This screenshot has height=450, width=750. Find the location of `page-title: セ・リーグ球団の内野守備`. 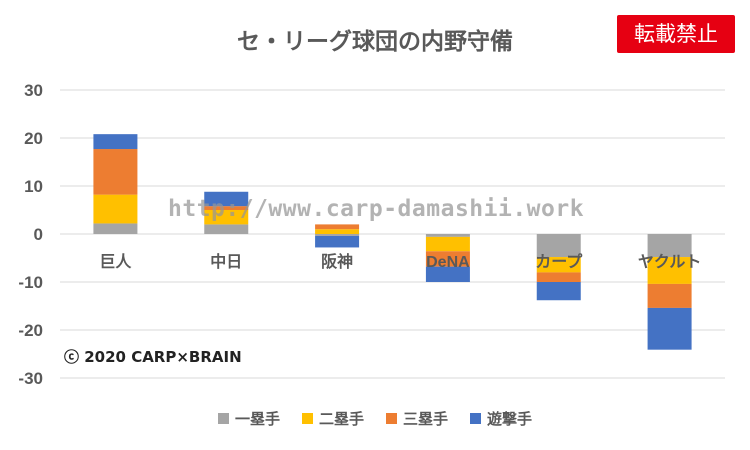

page-title: セ・リーグ球団の内野守備 is located at coordinates (375, 42).